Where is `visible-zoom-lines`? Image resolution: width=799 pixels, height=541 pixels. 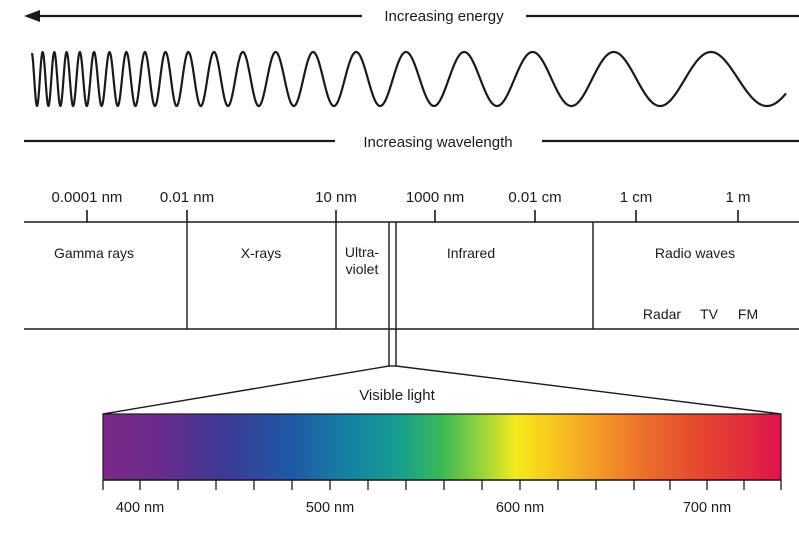 visible-zoom-lines is located at coordinates (442, 390).